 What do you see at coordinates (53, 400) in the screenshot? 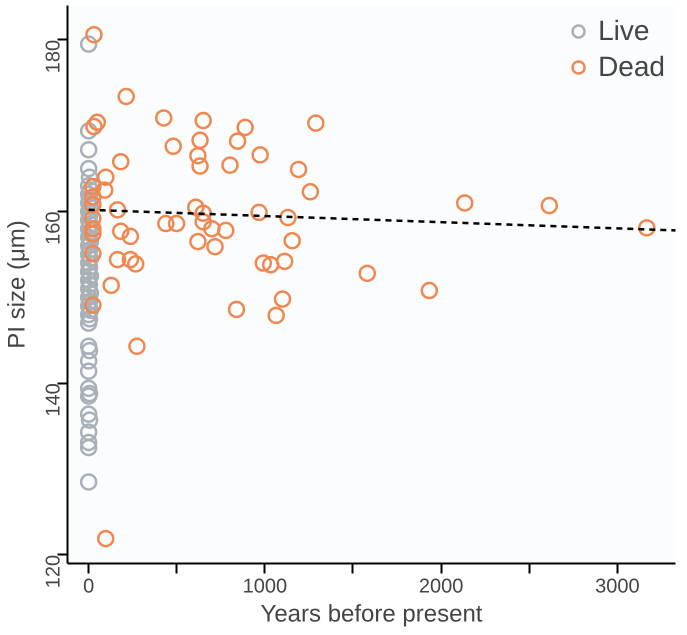
I see `y-tick-label: 140` at bounding box center [53, 400].